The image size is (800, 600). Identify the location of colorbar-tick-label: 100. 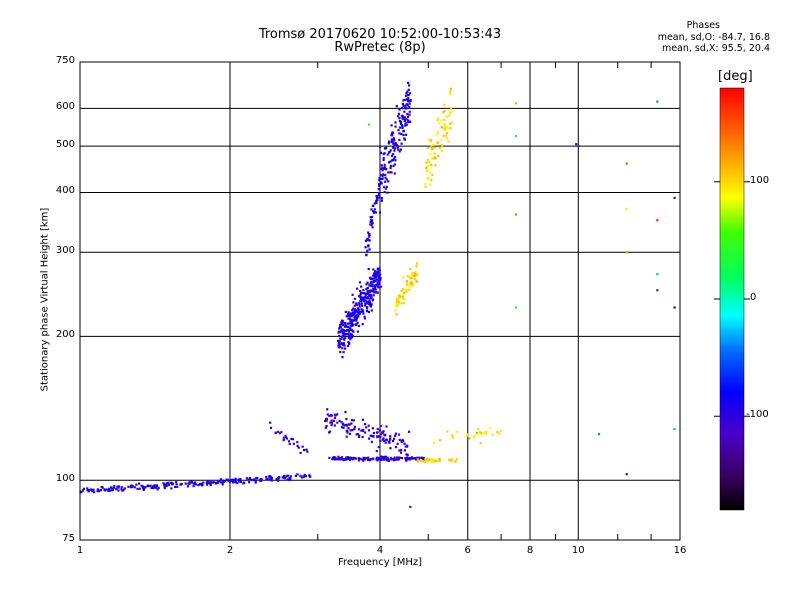
(760, 180).